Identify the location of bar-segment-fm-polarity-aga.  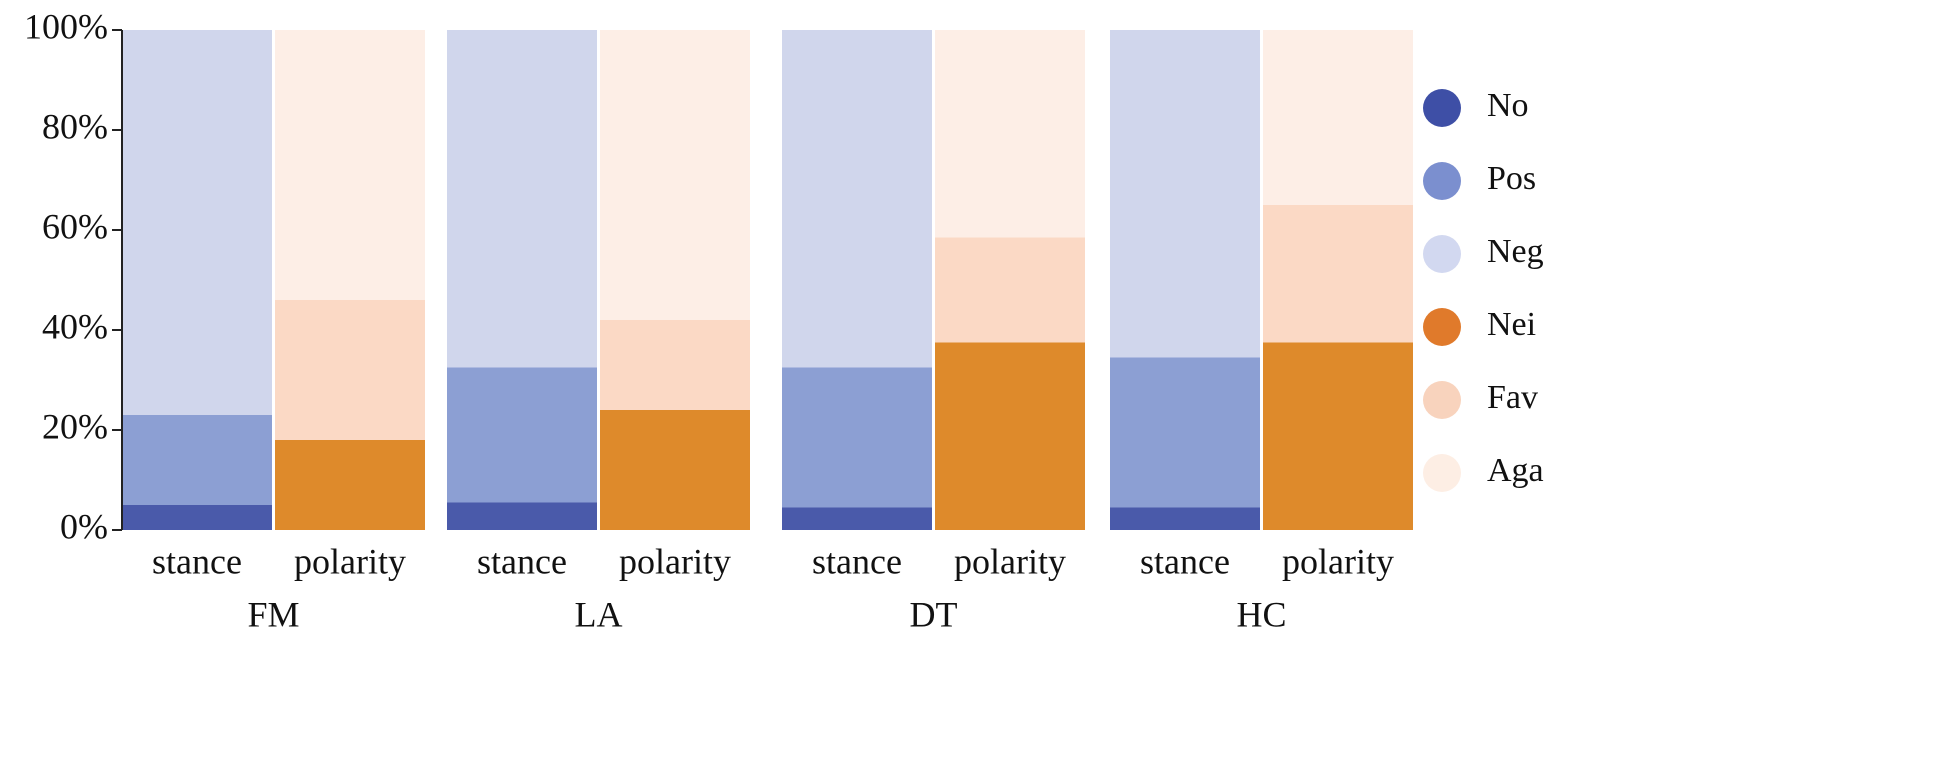
(350, 165).